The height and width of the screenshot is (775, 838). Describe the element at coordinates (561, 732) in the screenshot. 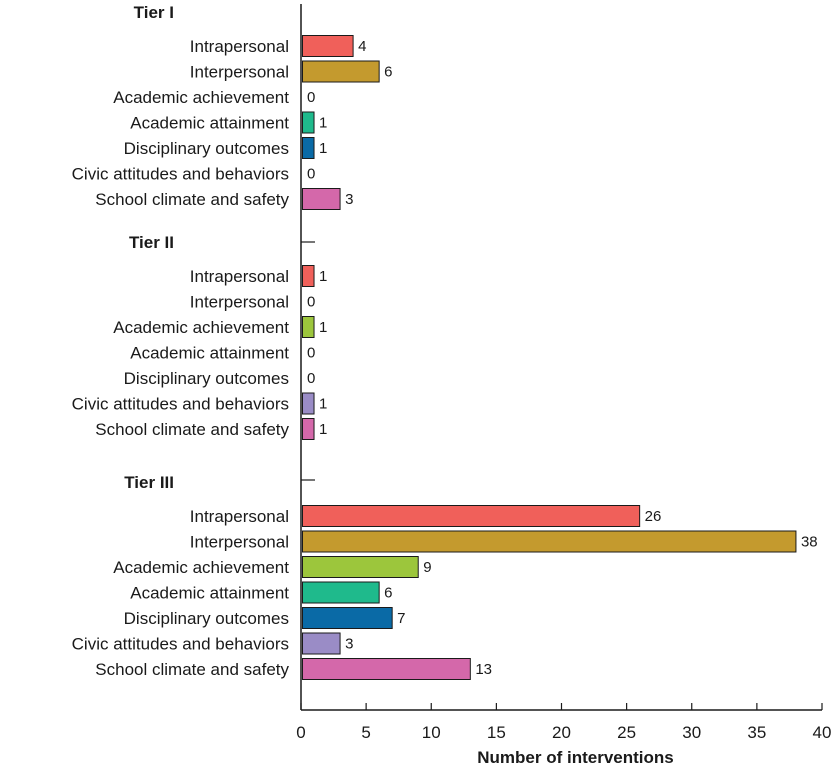

I see `x-tick-label: 20` at that location.